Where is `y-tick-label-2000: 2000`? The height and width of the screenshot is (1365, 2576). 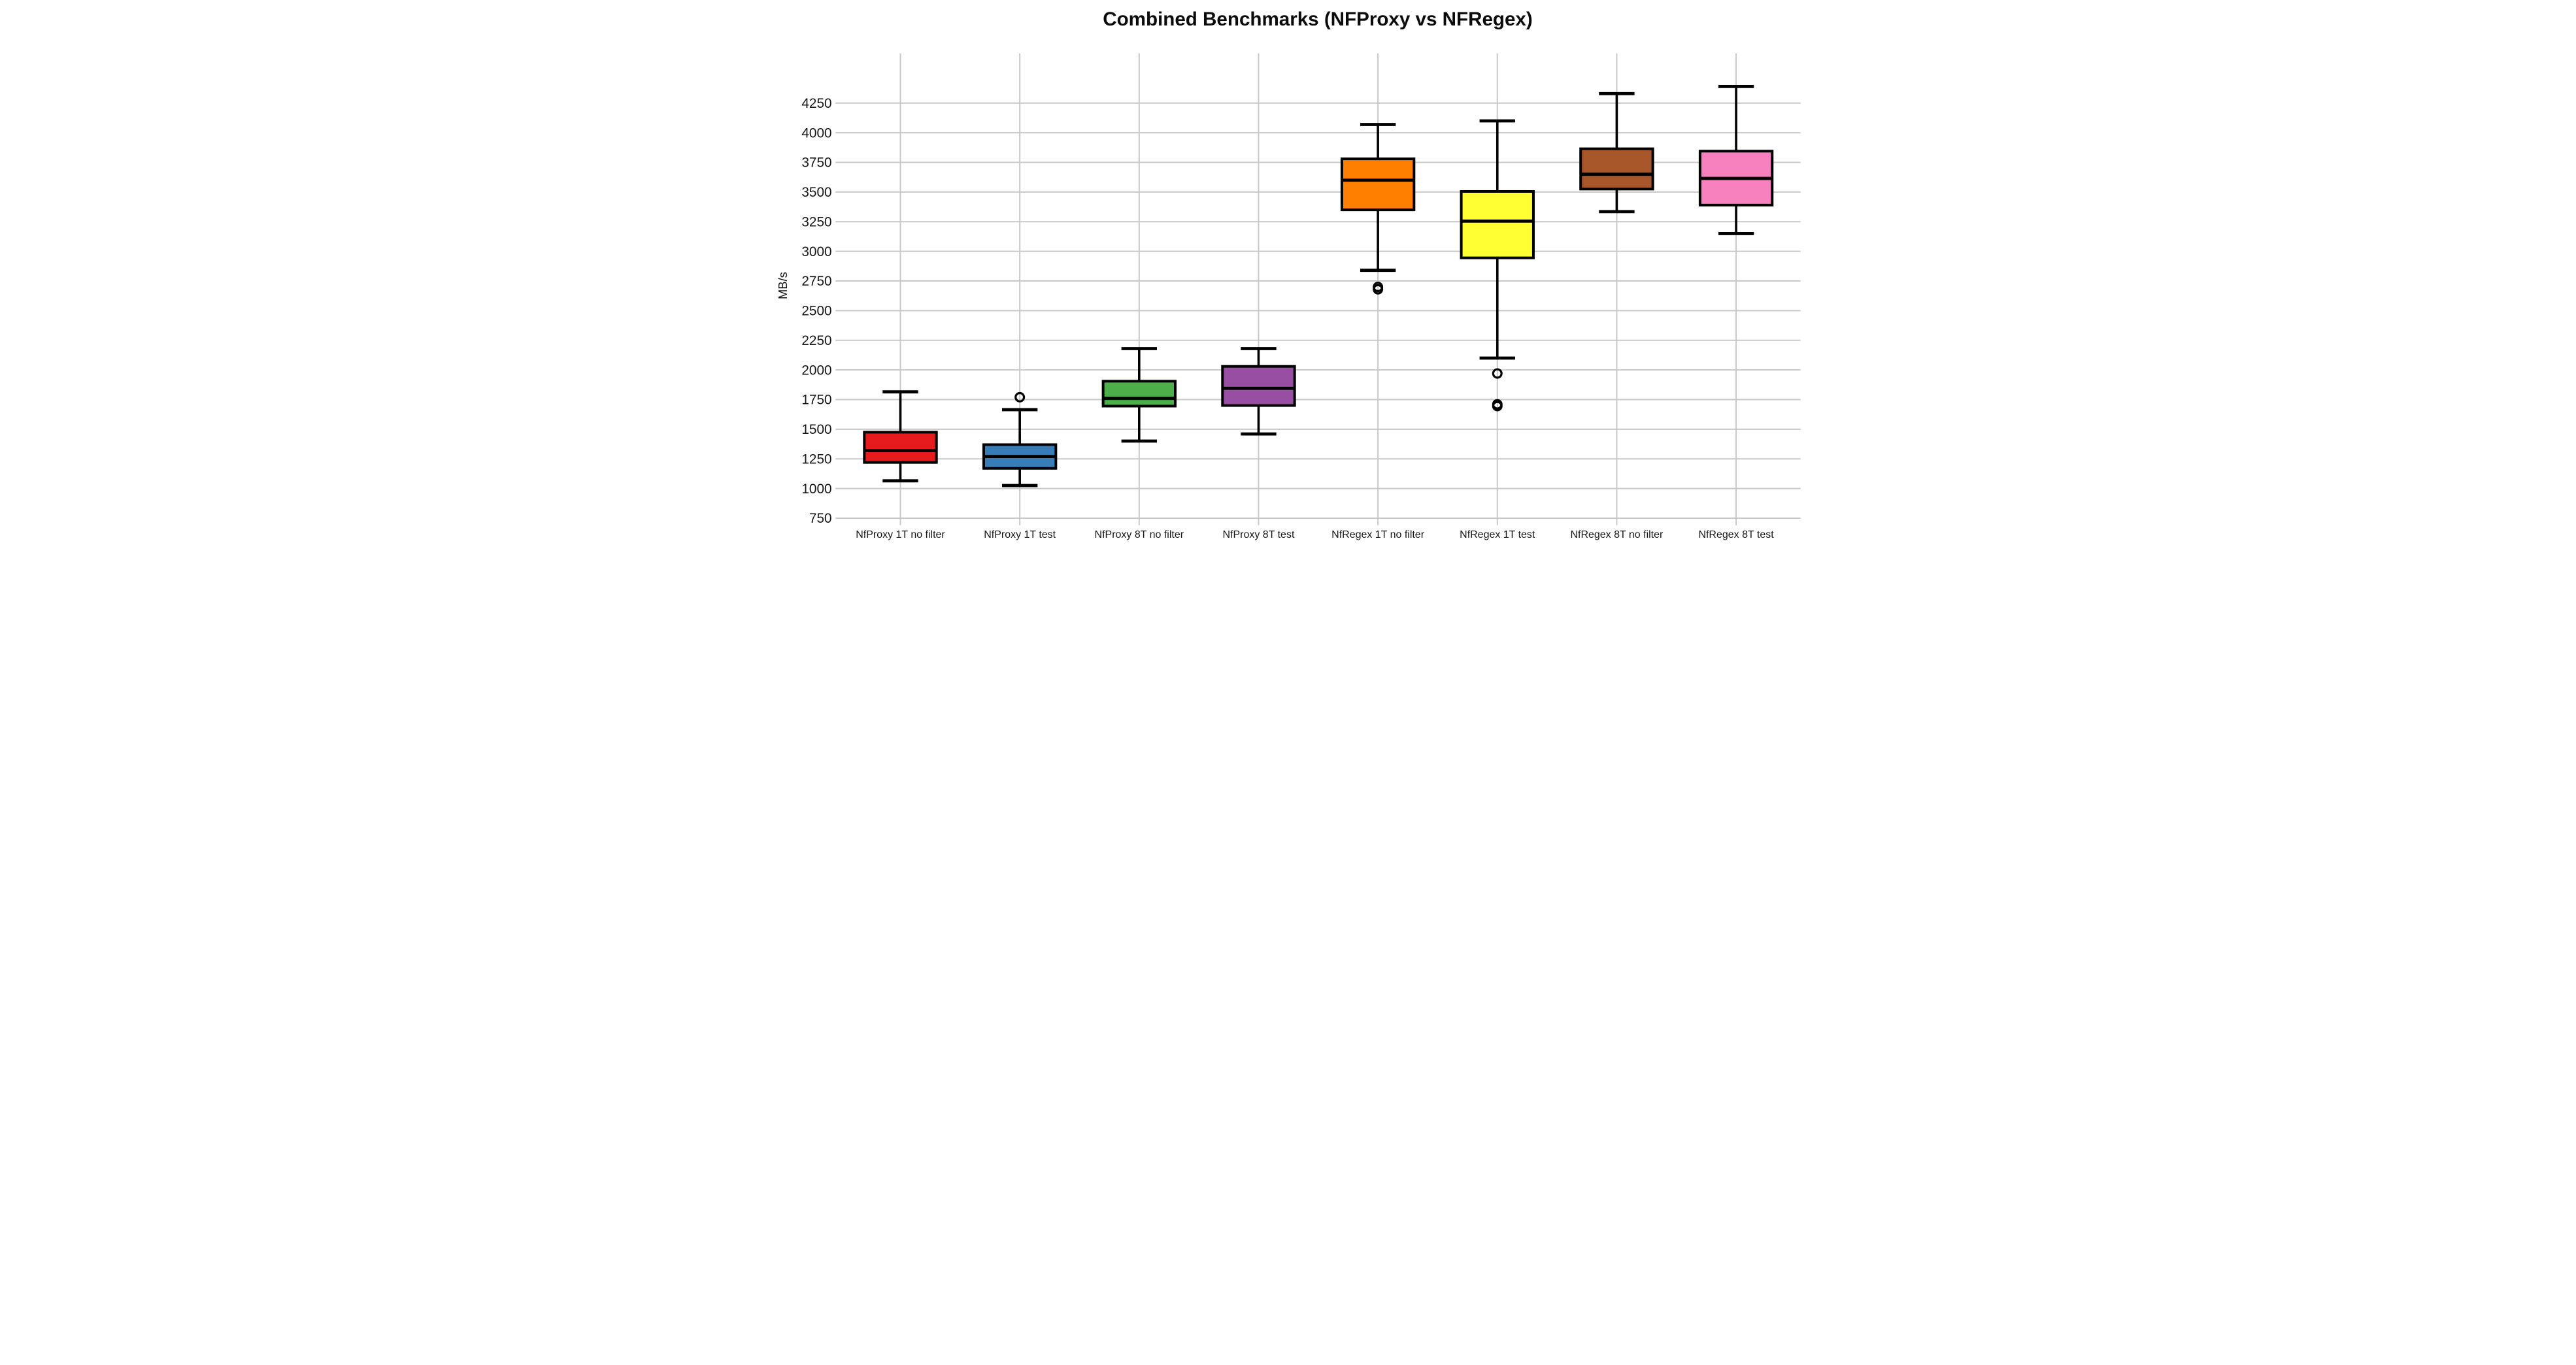
y-tick-label-2000: 2000 is located at coordinates (816, 370).